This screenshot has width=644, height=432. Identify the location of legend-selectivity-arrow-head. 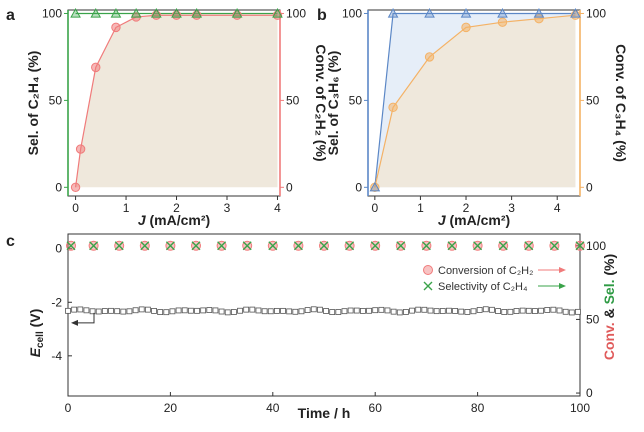
(562, 286).